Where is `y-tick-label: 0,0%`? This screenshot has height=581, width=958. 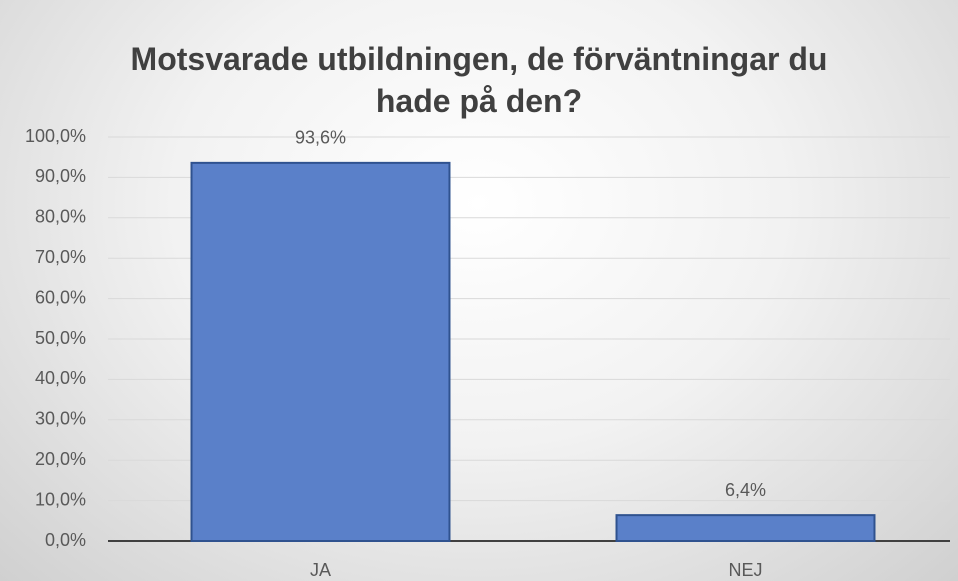
y-tick-label: 0,0% is located at coordinates (65, 540).